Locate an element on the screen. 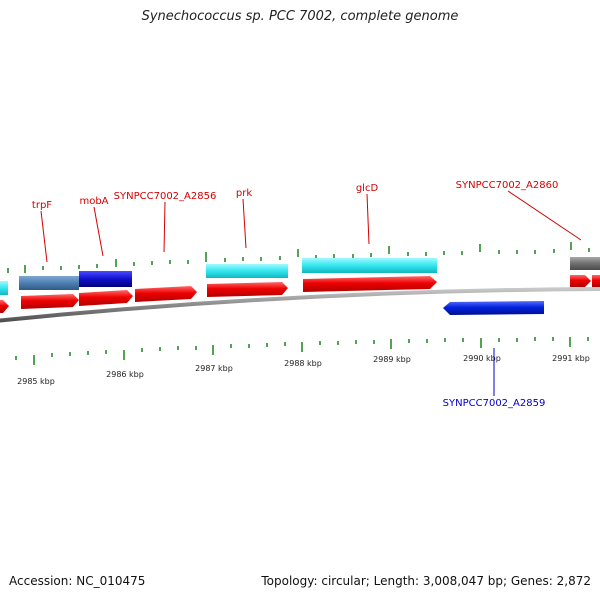 The width and height of the screenshot is (600, 600). forward-strand-genes is located at coordinates (300, 294).